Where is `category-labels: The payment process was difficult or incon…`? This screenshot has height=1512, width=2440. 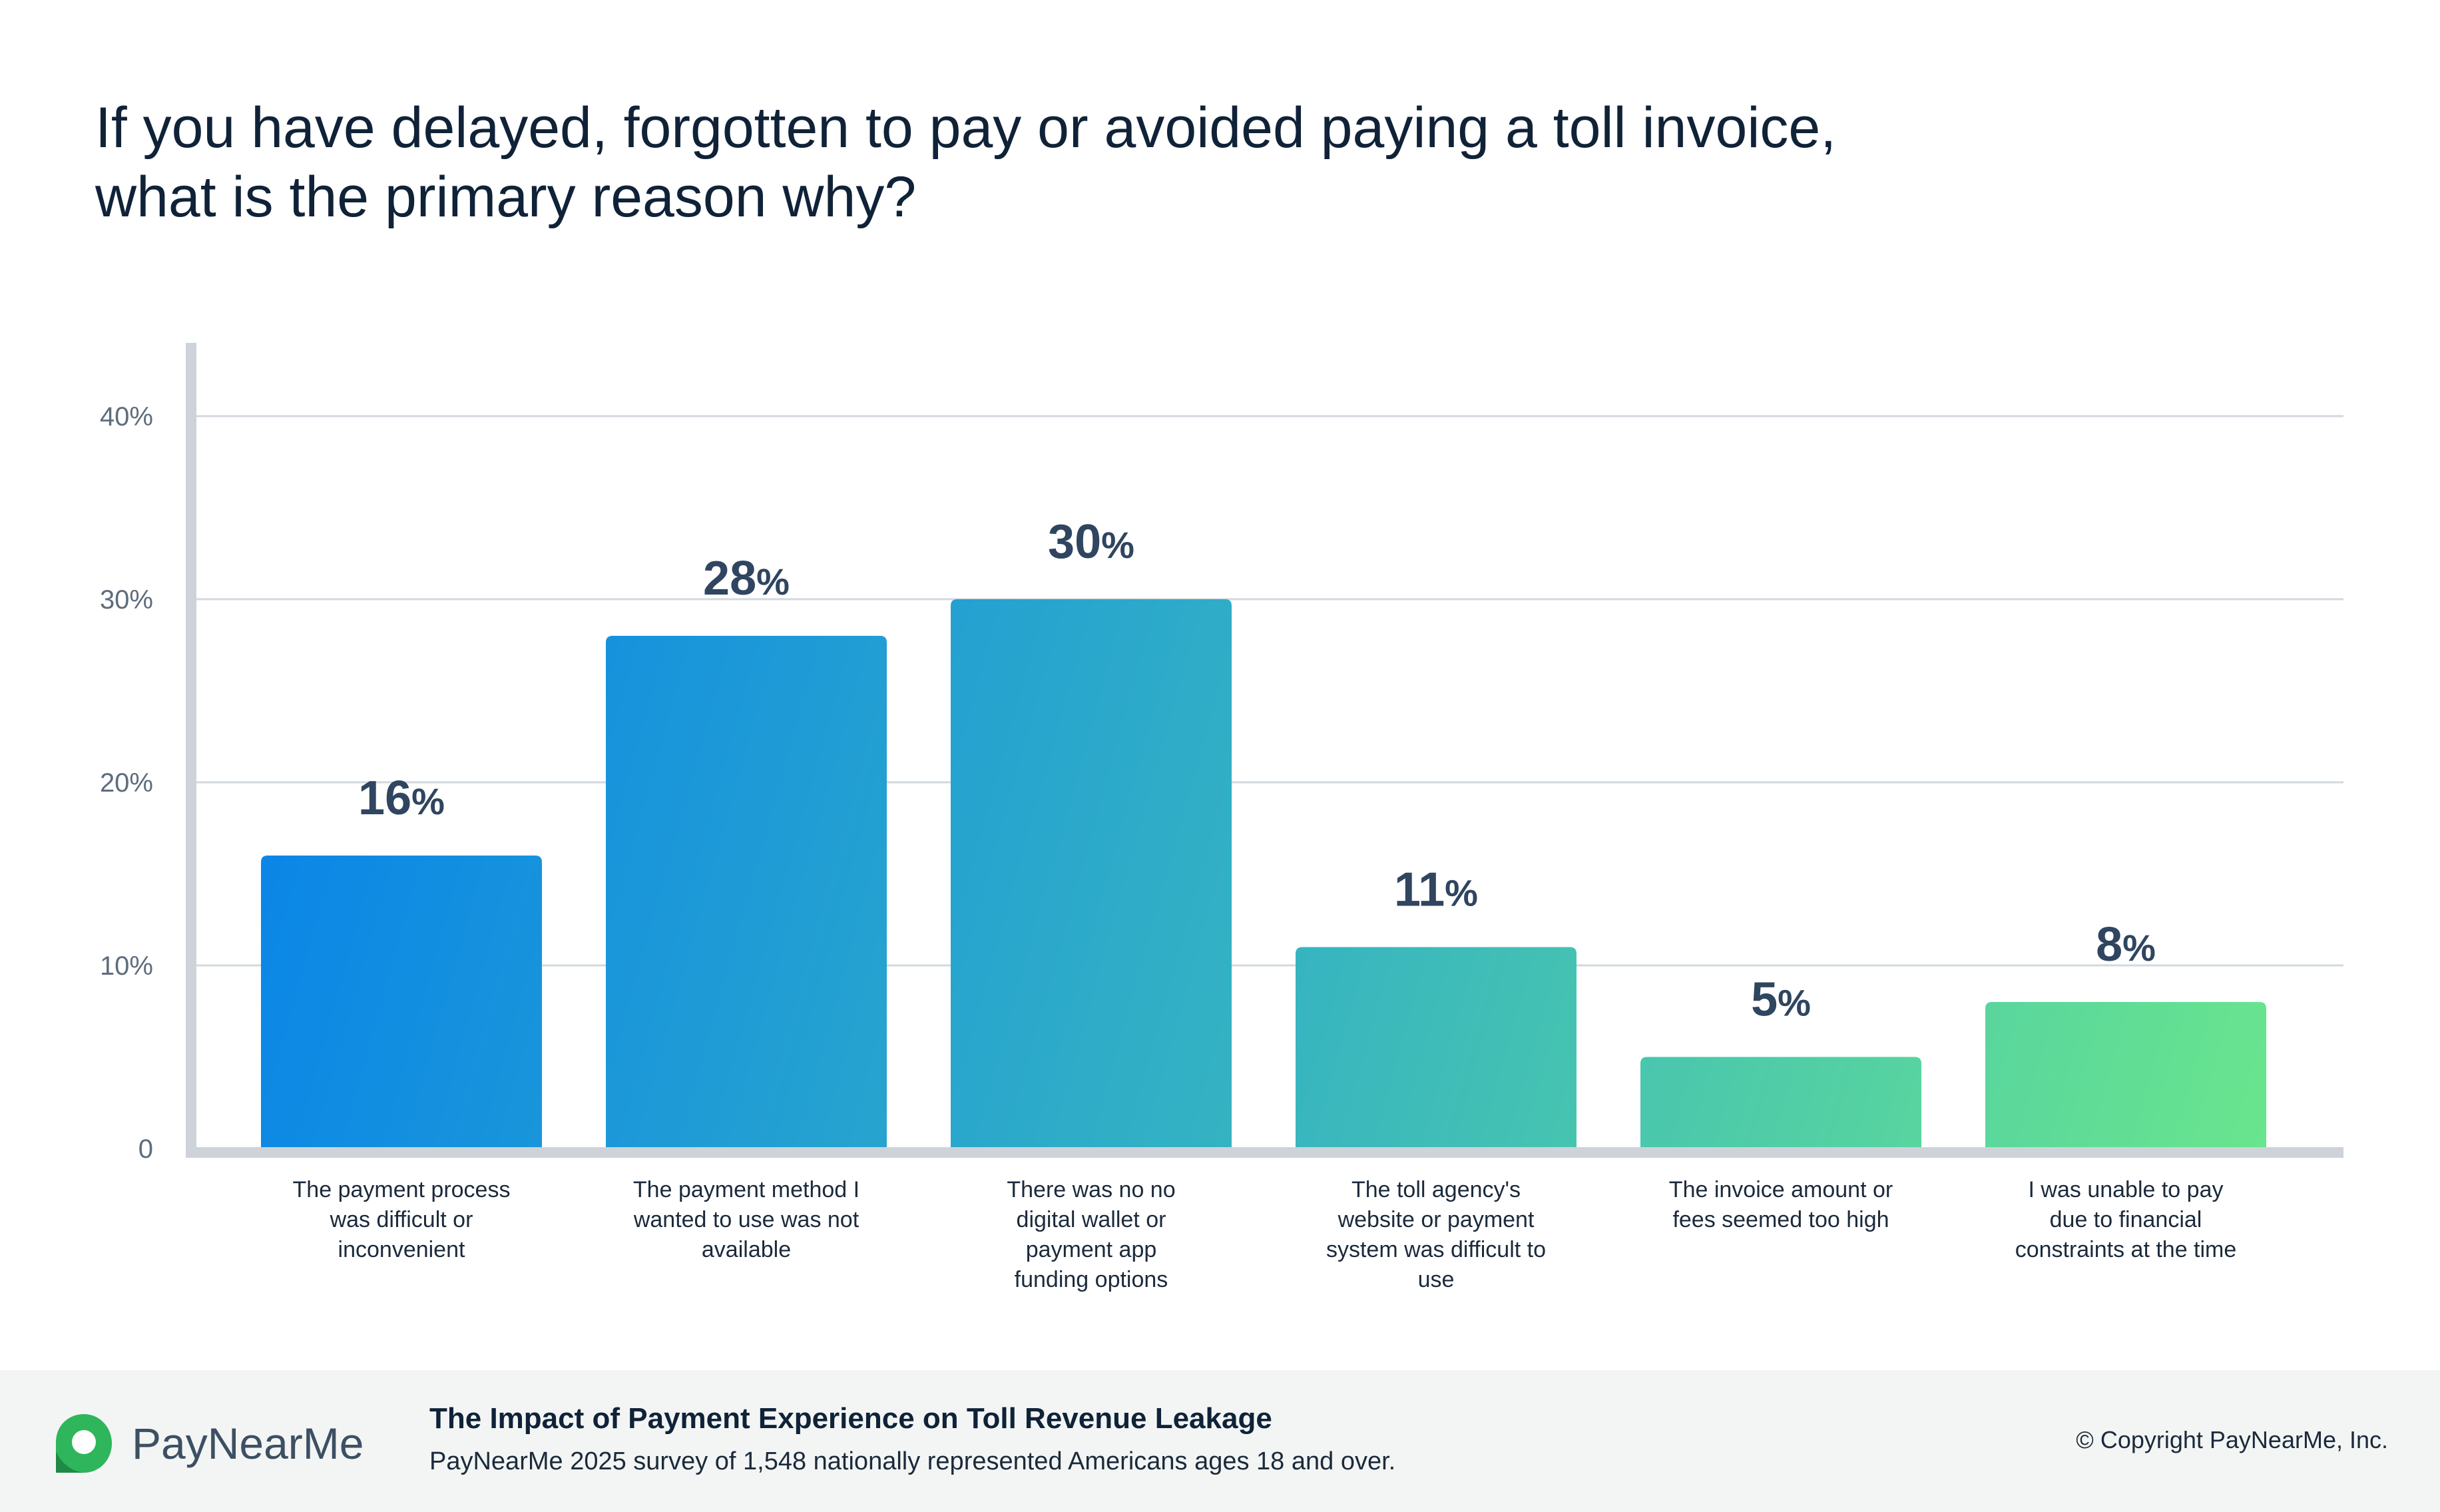
category-labels: The payment process was difficult or incon… is located at coordinates (1265, 1234).